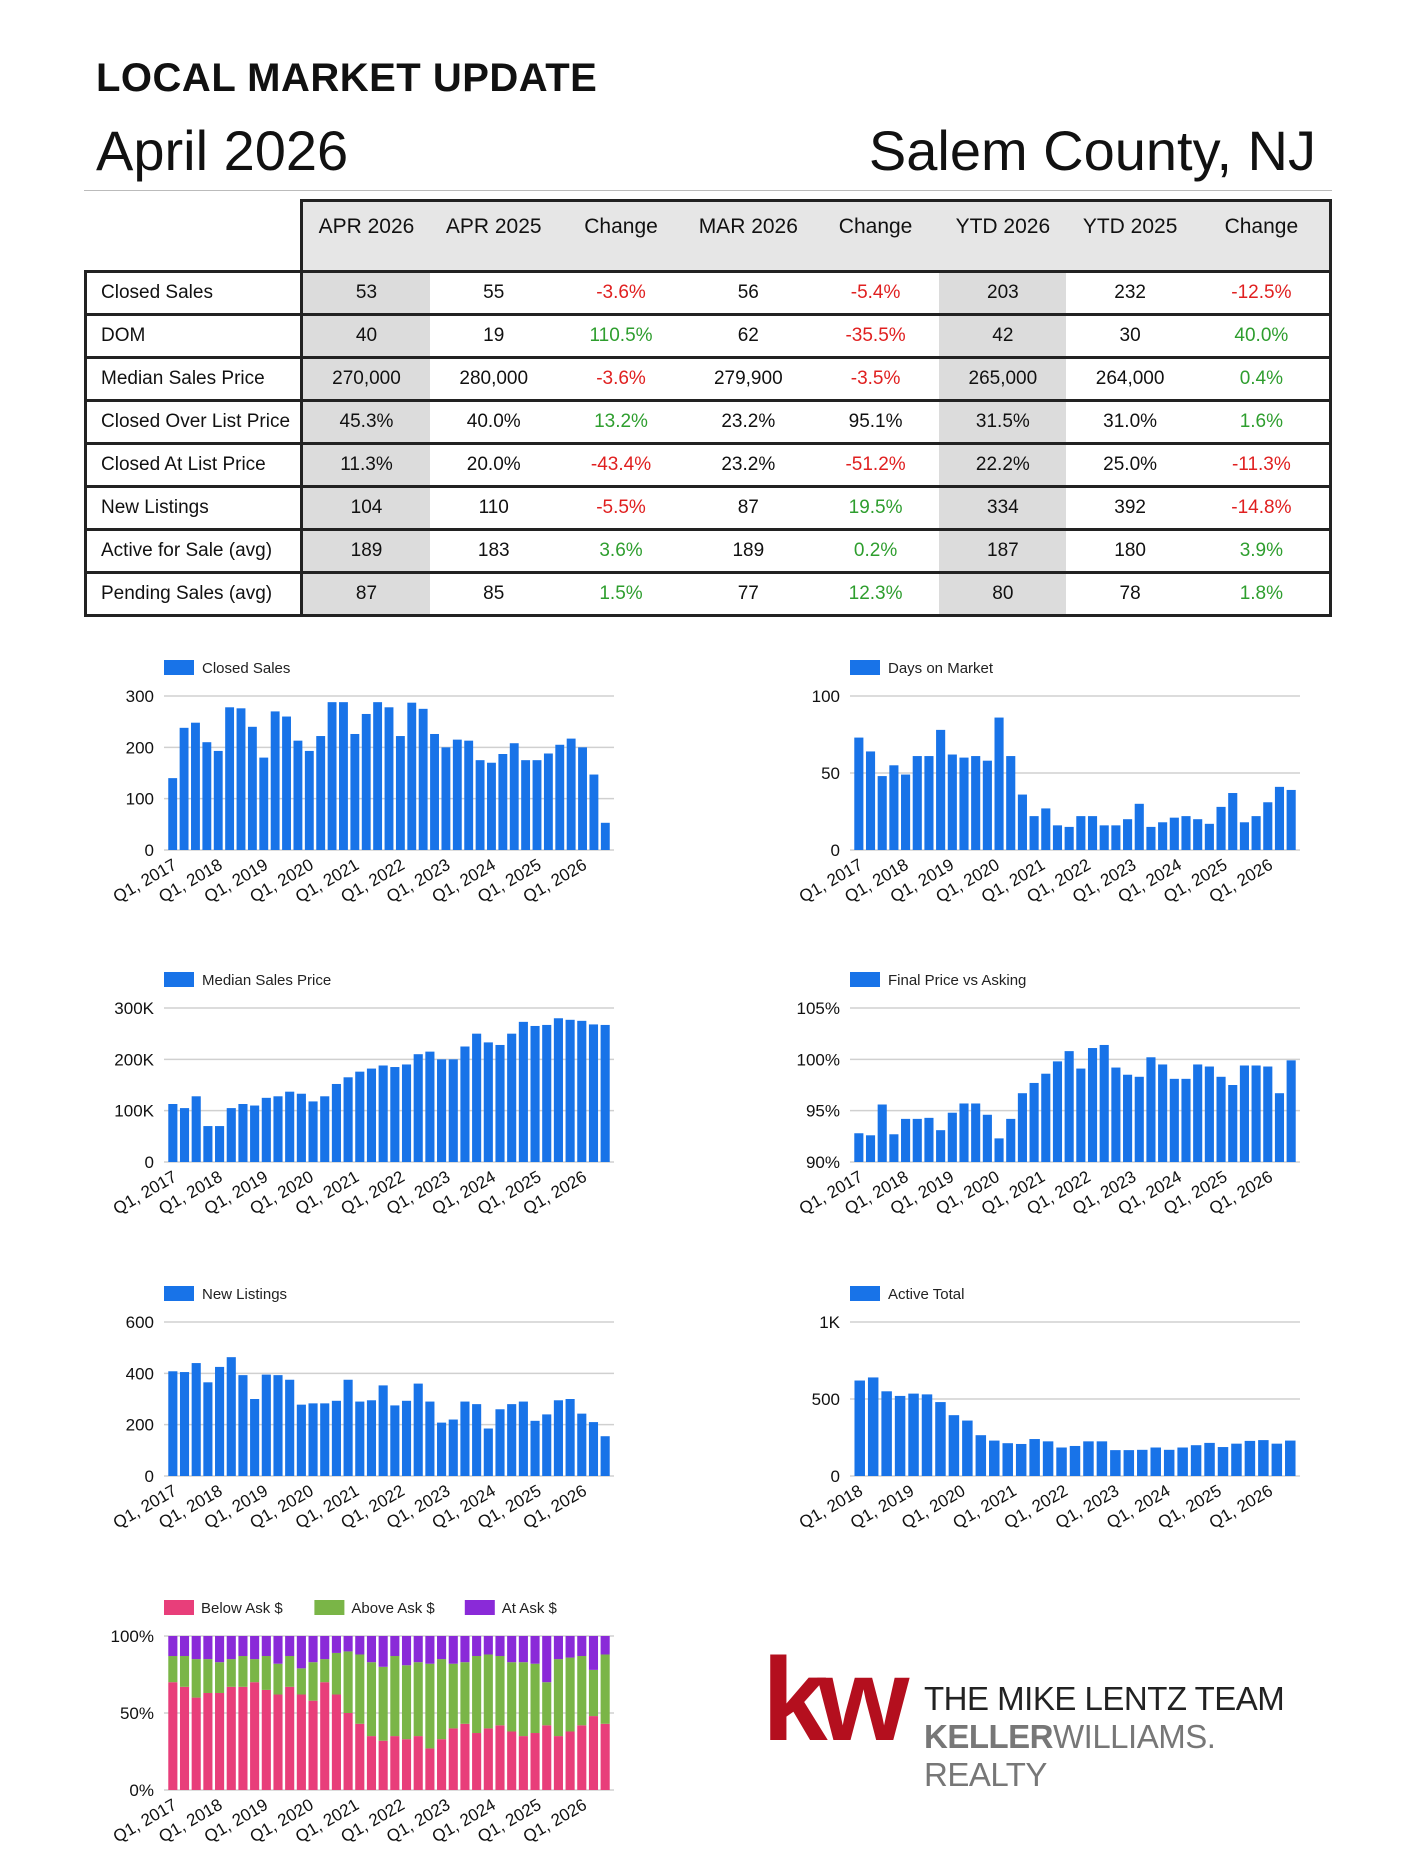  What do you see at coordinates (621, 594) in the screenshot?
I see `table-cell: 1.5%` at bounding box center [621, 594].